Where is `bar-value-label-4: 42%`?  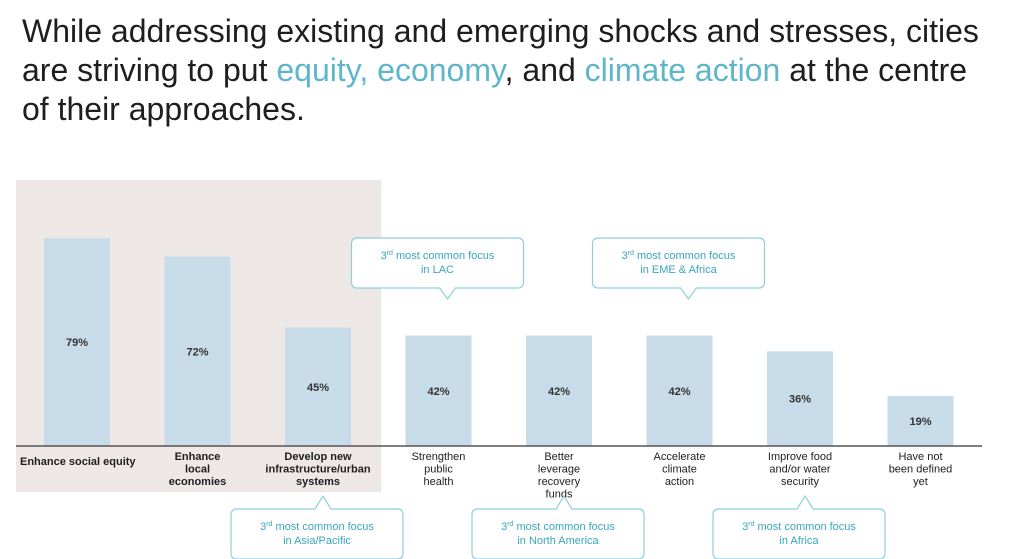
bar-value-label-4: 42% is located at coordinates (559, 392).